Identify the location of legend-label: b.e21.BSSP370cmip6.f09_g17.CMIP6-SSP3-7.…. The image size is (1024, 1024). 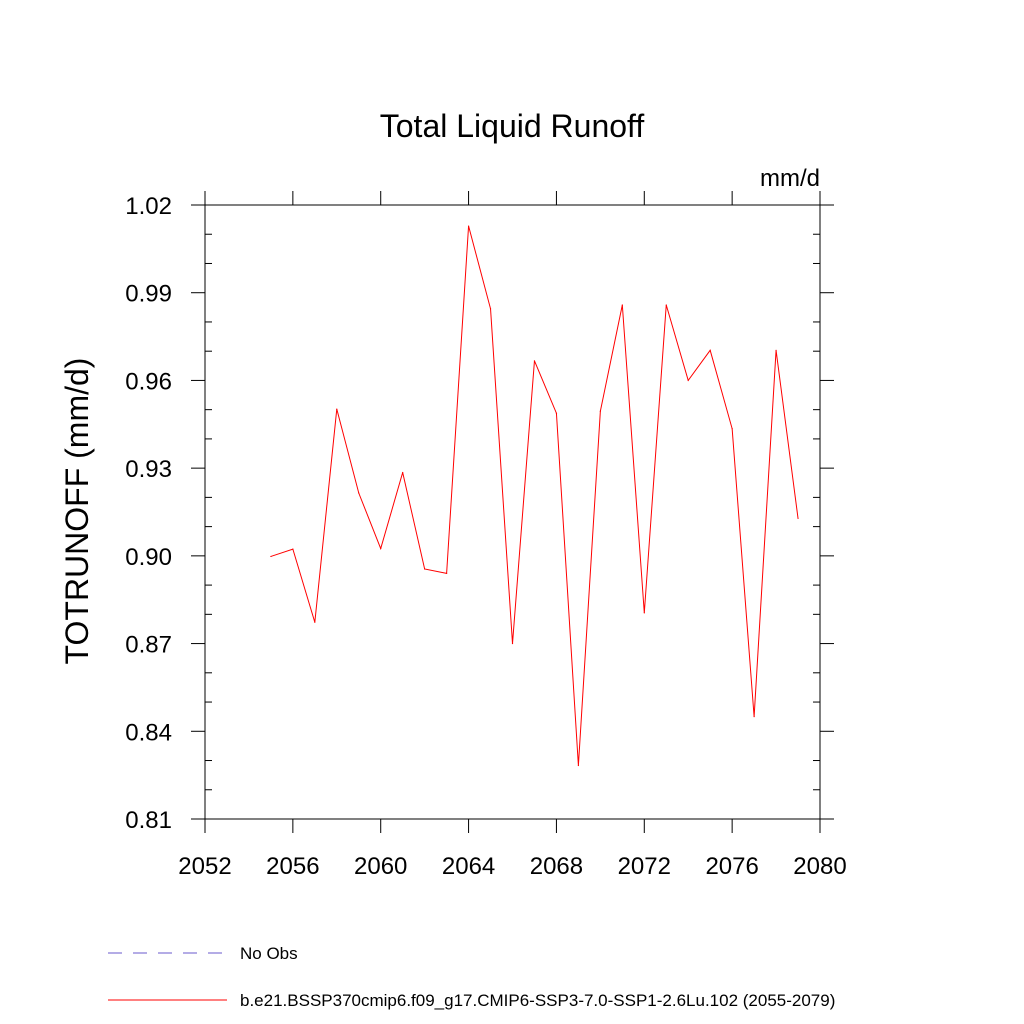
(537, 1000).